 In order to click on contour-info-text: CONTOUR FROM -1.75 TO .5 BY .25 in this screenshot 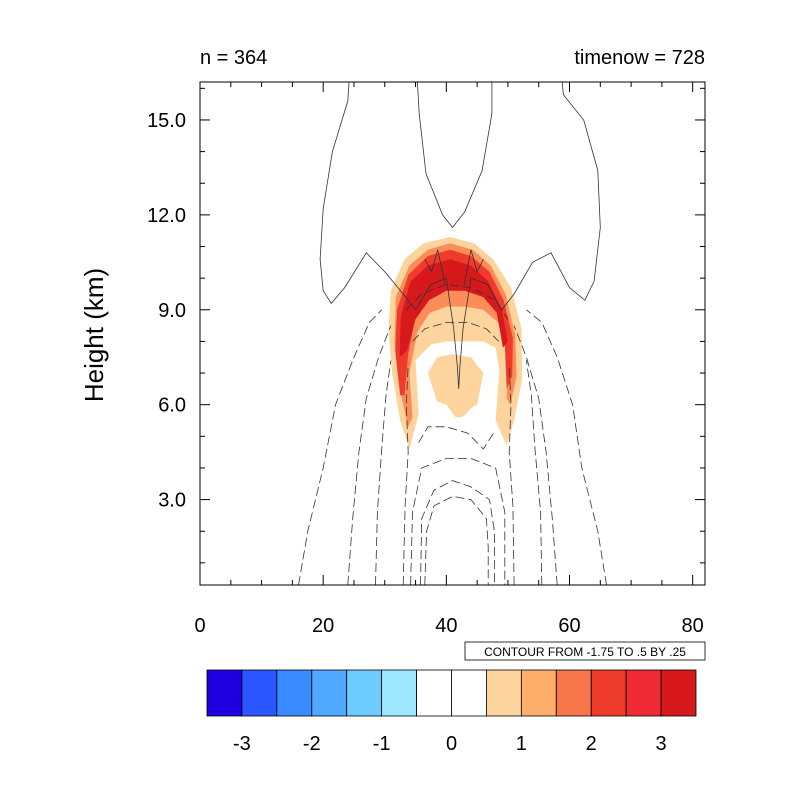, I will do `click(585, 652)`.